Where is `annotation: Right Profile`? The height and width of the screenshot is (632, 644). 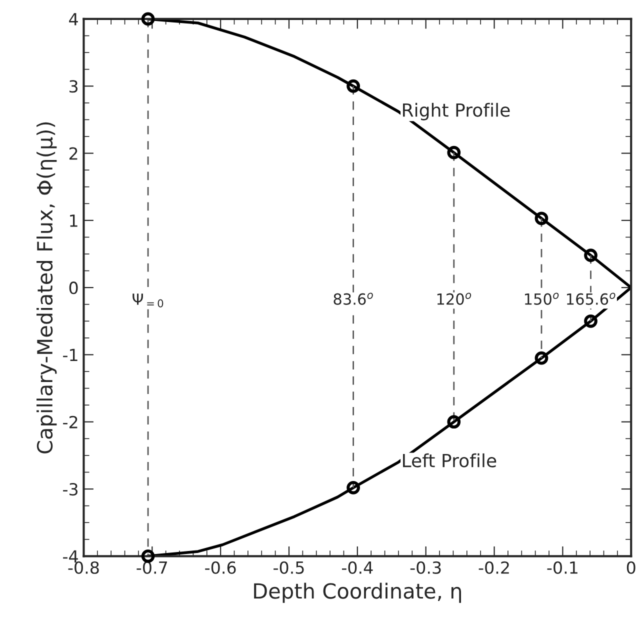
annotation: Right Profile is located at coordinates (456, 111).